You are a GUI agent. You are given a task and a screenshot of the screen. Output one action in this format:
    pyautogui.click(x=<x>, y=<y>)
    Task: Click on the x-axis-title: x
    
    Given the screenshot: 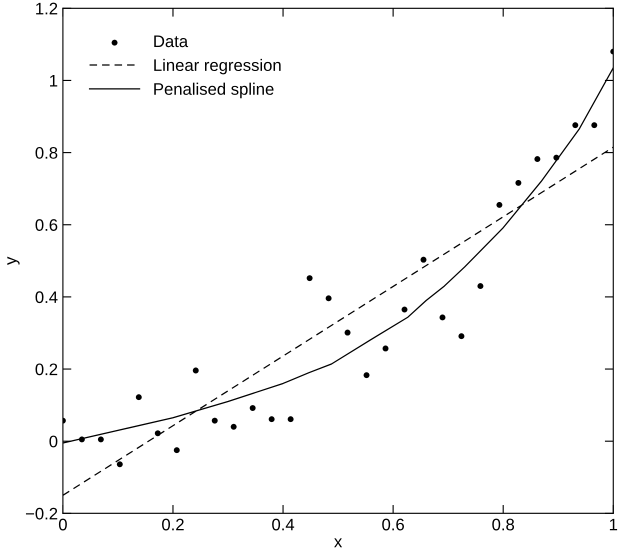 What is the action you would take?
    pyautogui.click(x=338, y=543)
    